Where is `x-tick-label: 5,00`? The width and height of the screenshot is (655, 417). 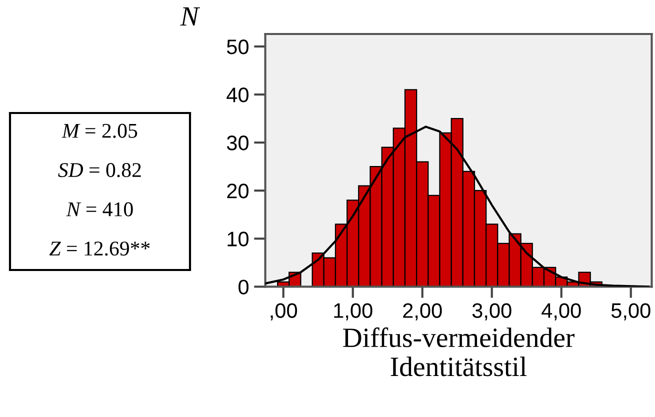 x-tick-label: 5,00 is located at coordinates (630, 311).